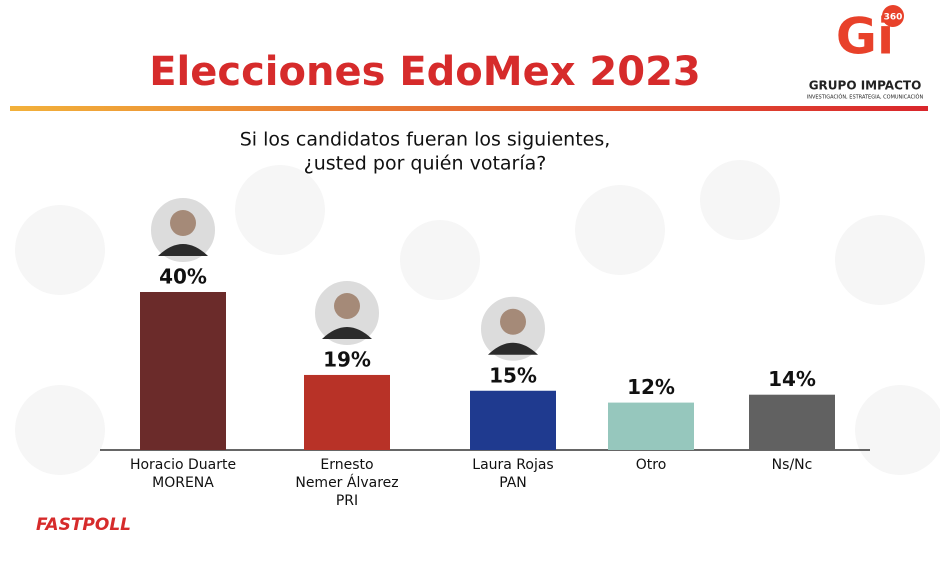  I want to click on x-tick-label: PAN, so click(513, 483).